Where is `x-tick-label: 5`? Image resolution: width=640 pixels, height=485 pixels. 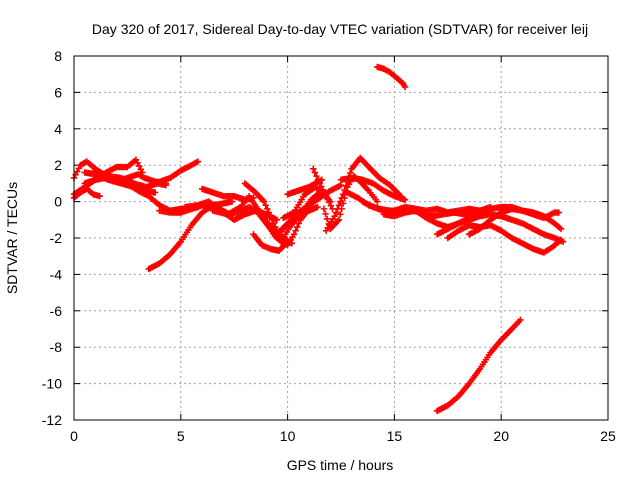 x-tick-label: 5 is located at coordinates (181, 436).